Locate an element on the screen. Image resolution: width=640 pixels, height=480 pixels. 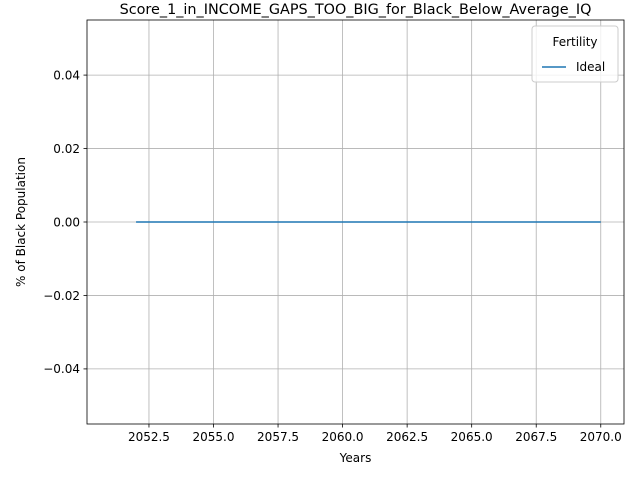
legend-entry-label: Ideal is located at coordinates (590, 67).